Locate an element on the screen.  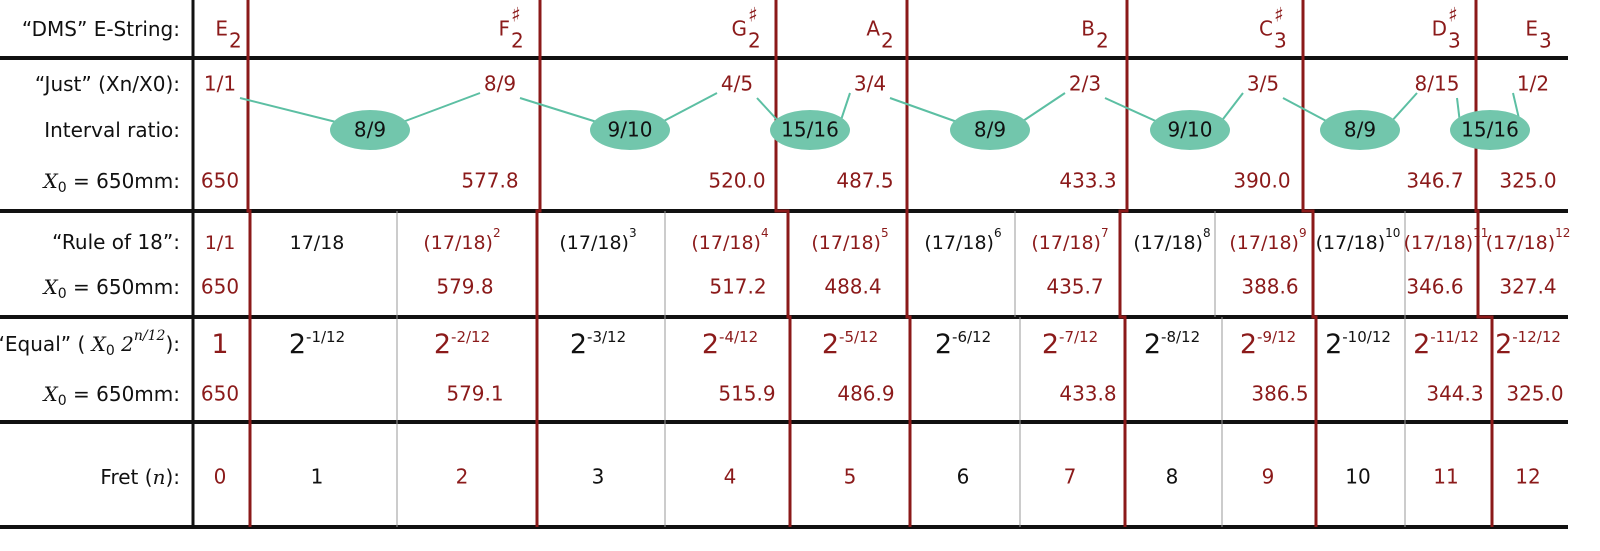
ratio-exp: 7 is located at coordinates (1105, 233).